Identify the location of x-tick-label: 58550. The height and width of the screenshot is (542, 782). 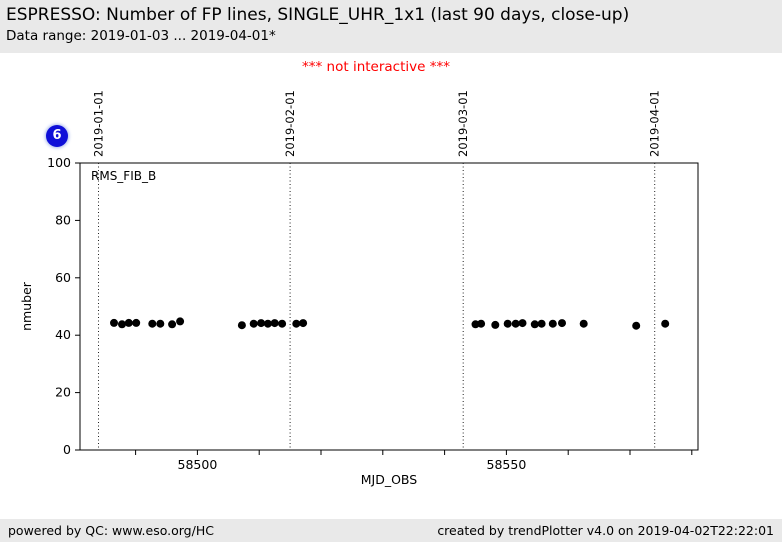
(507, 464).